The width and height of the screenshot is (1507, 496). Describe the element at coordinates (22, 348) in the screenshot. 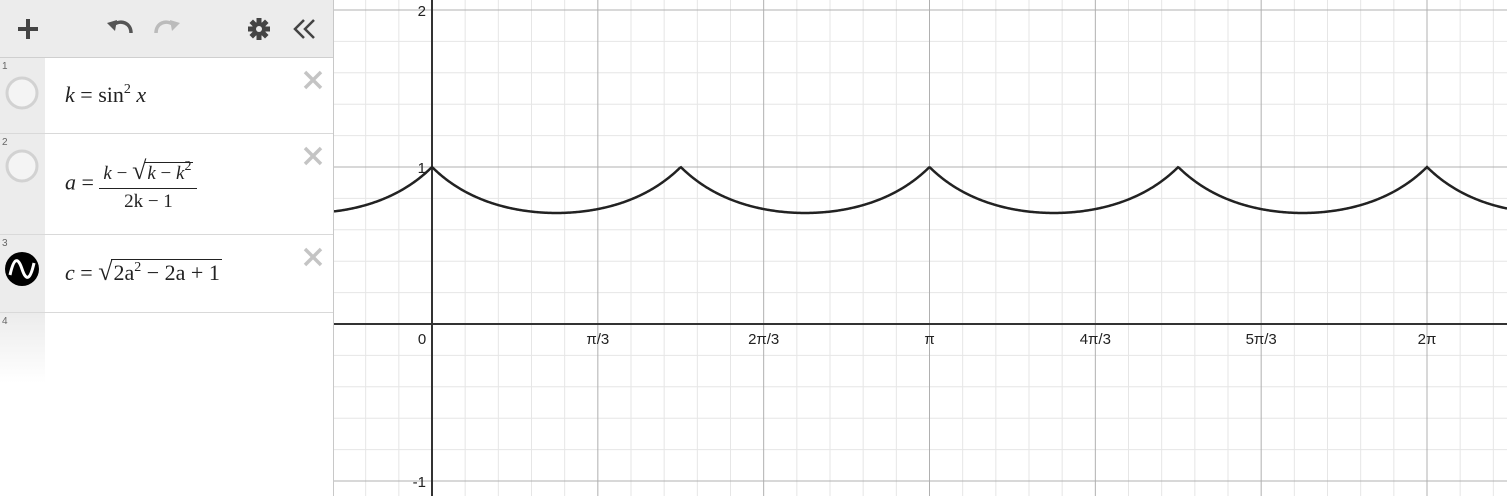

I see `expression-gutter` at that location.